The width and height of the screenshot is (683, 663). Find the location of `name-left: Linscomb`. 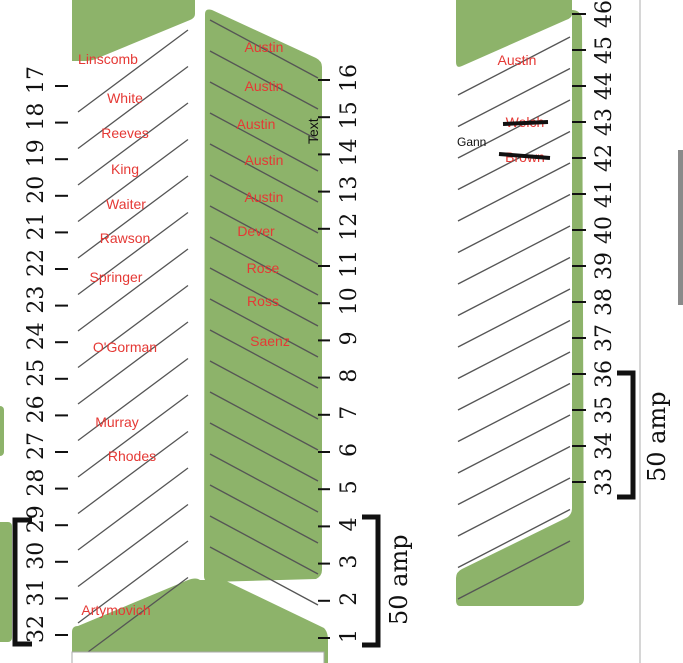

name-left: Linscomb is located at coordinates (108, 59).